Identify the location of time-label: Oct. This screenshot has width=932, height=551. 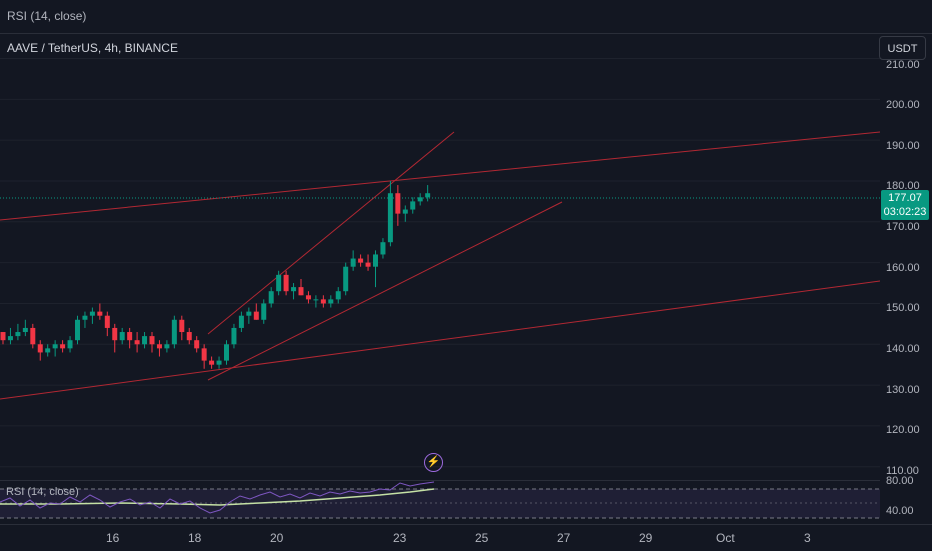
(725, 538).